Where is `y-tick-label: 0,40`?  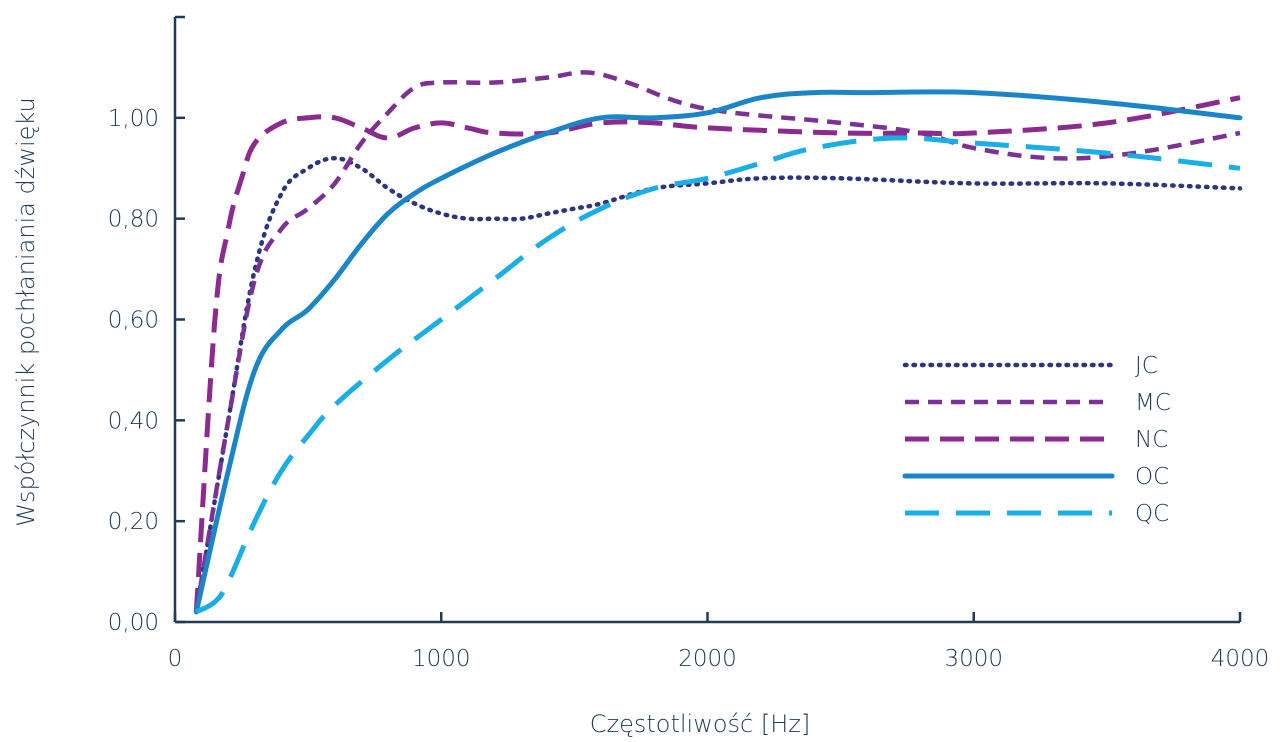
y-tick-label: 0,40 is located at coordinates (133, 421).